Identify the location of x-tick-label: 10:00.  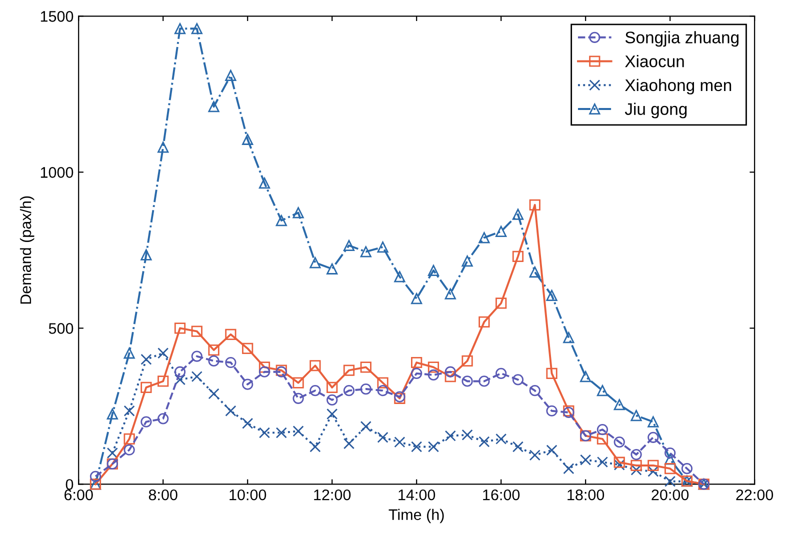
(248, 494).